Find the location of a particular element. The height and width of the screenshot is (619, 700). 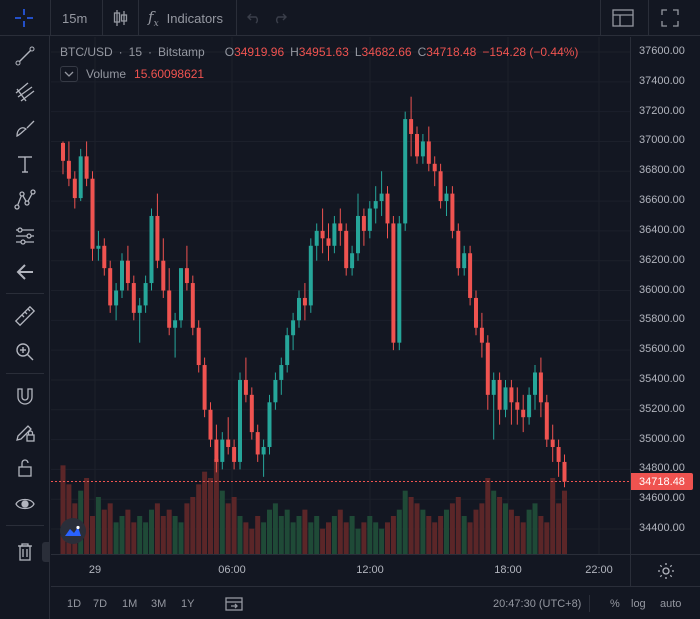

time-tick-label: 29 is located at coordinates (95, 570).